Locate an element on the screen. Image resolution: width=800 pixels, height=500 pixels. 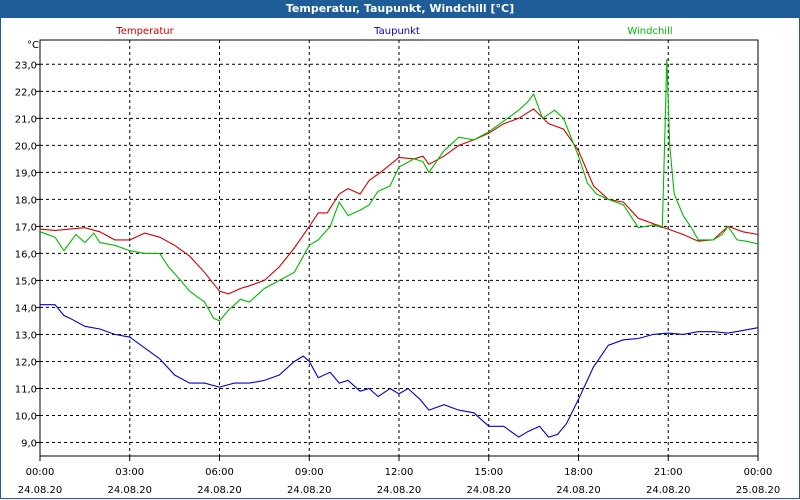
legend: Temperatur Taupunkt Windchill is located at coordinates (393, 31).